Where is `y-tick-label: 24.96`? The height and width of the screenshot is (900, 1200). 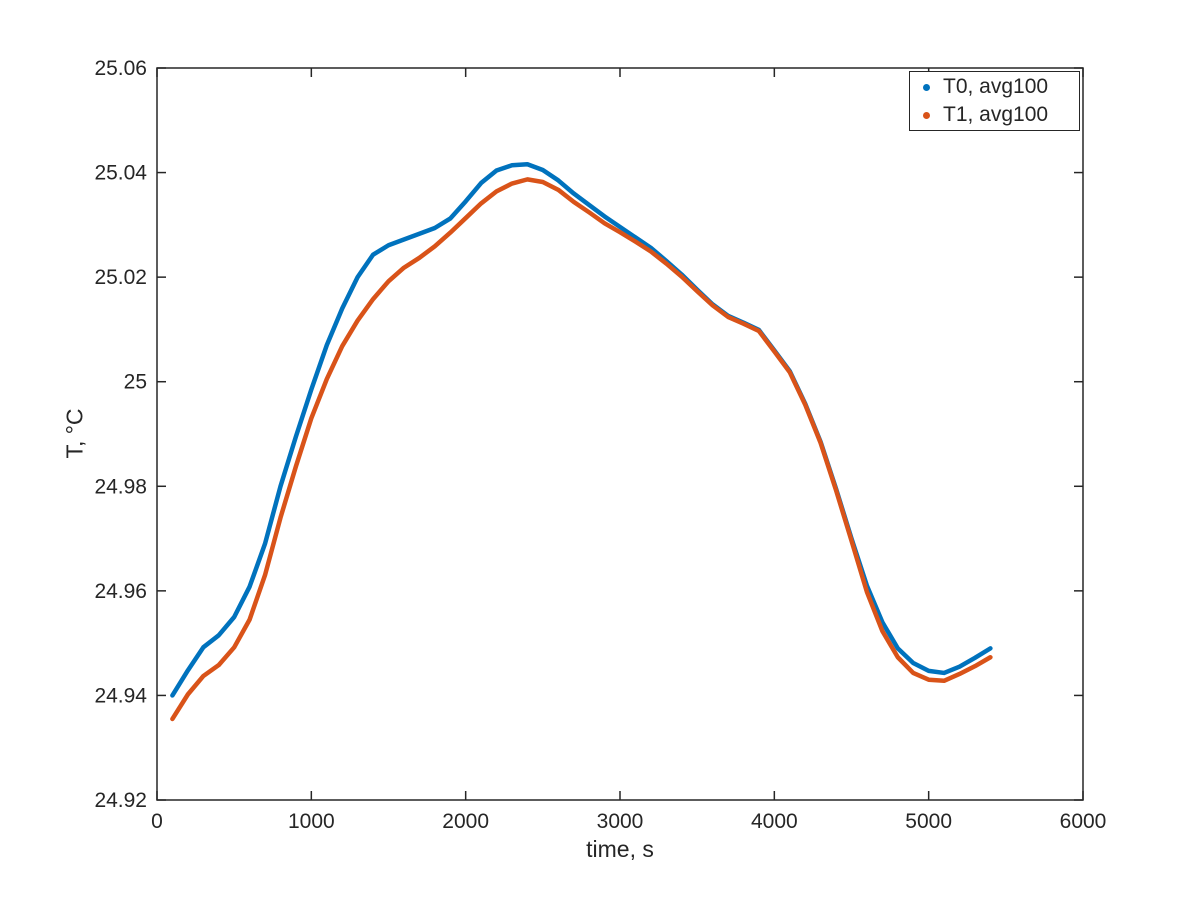
y-tick-label: 24.96 is located at coordinates (120, 591).